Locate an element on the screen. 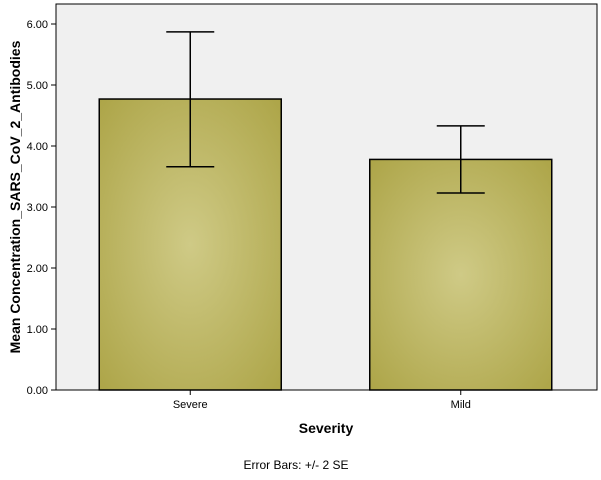  y-tick-label: 1.00 is located at coordinates (37, 330).